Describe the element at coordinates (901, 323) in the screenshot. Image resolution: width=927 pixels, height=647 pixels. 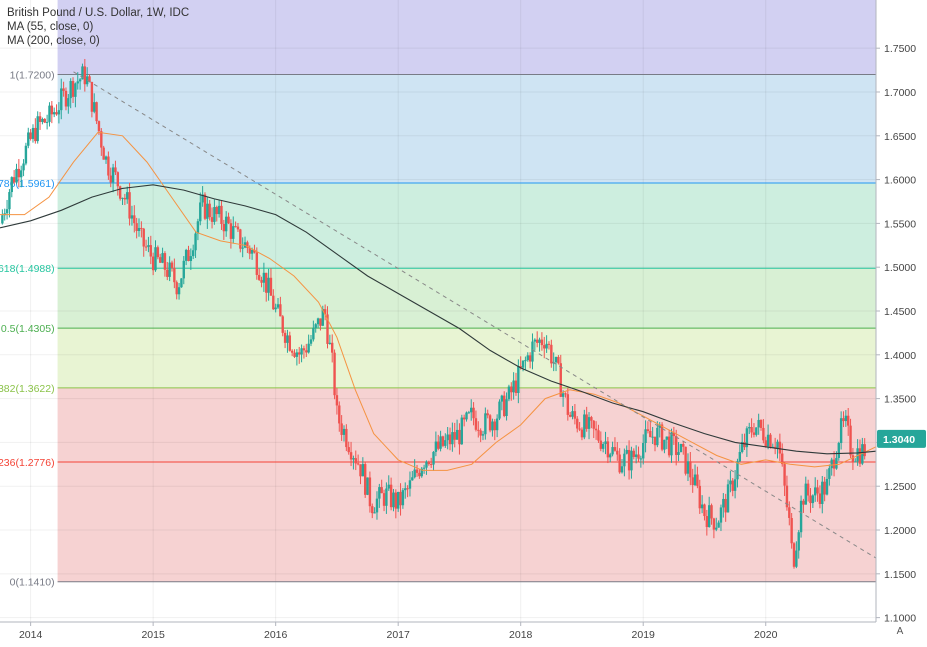
I see `price-axis-bg` at that location.